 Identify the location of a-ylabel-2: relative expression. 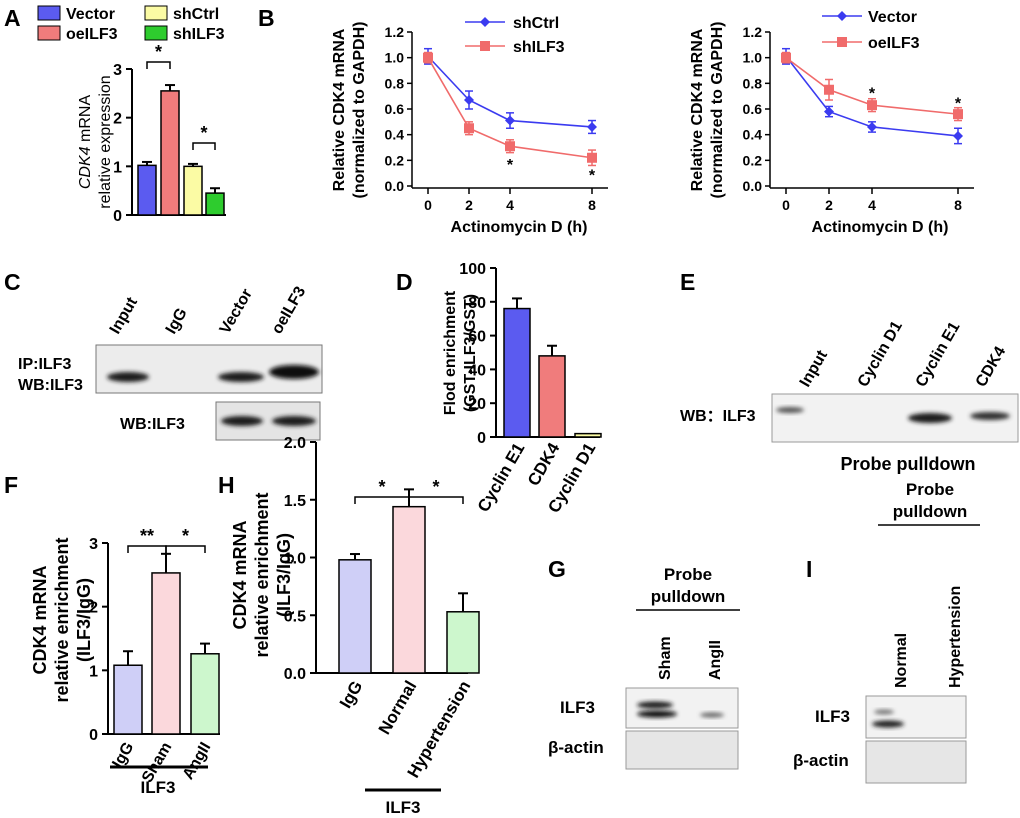
(105, 141).